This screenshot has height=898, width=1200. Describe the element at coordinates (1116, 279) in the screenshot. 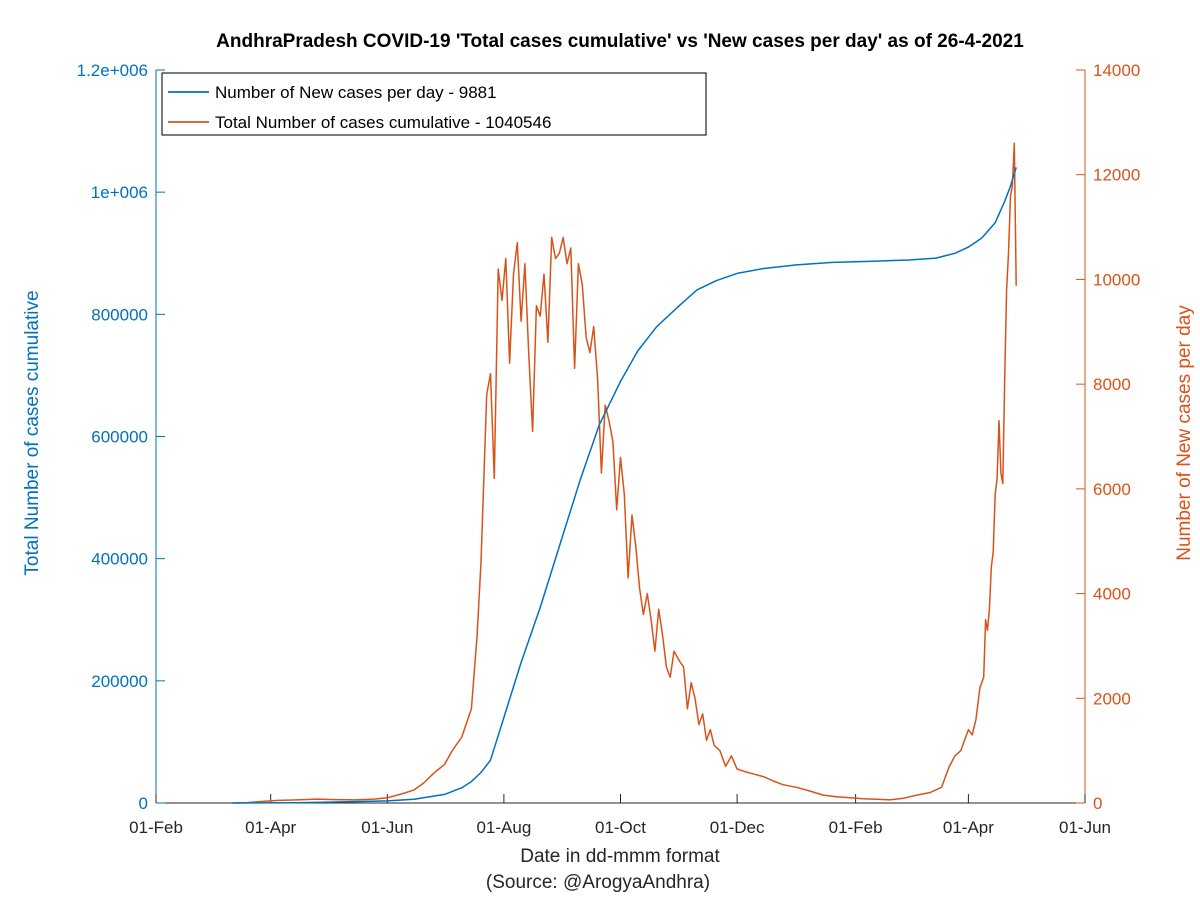

I see `right-tick-label: 10000` at that location.